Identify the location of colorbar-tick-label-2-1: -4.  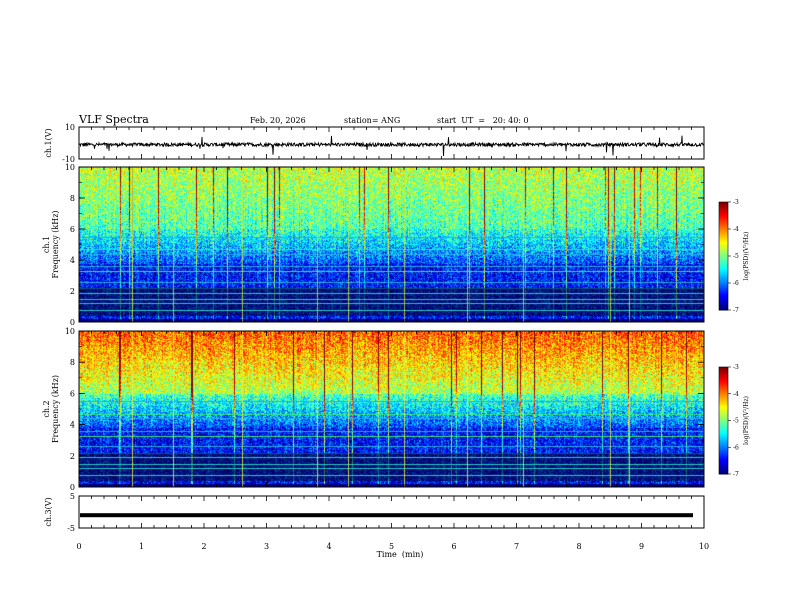
(736, 394).